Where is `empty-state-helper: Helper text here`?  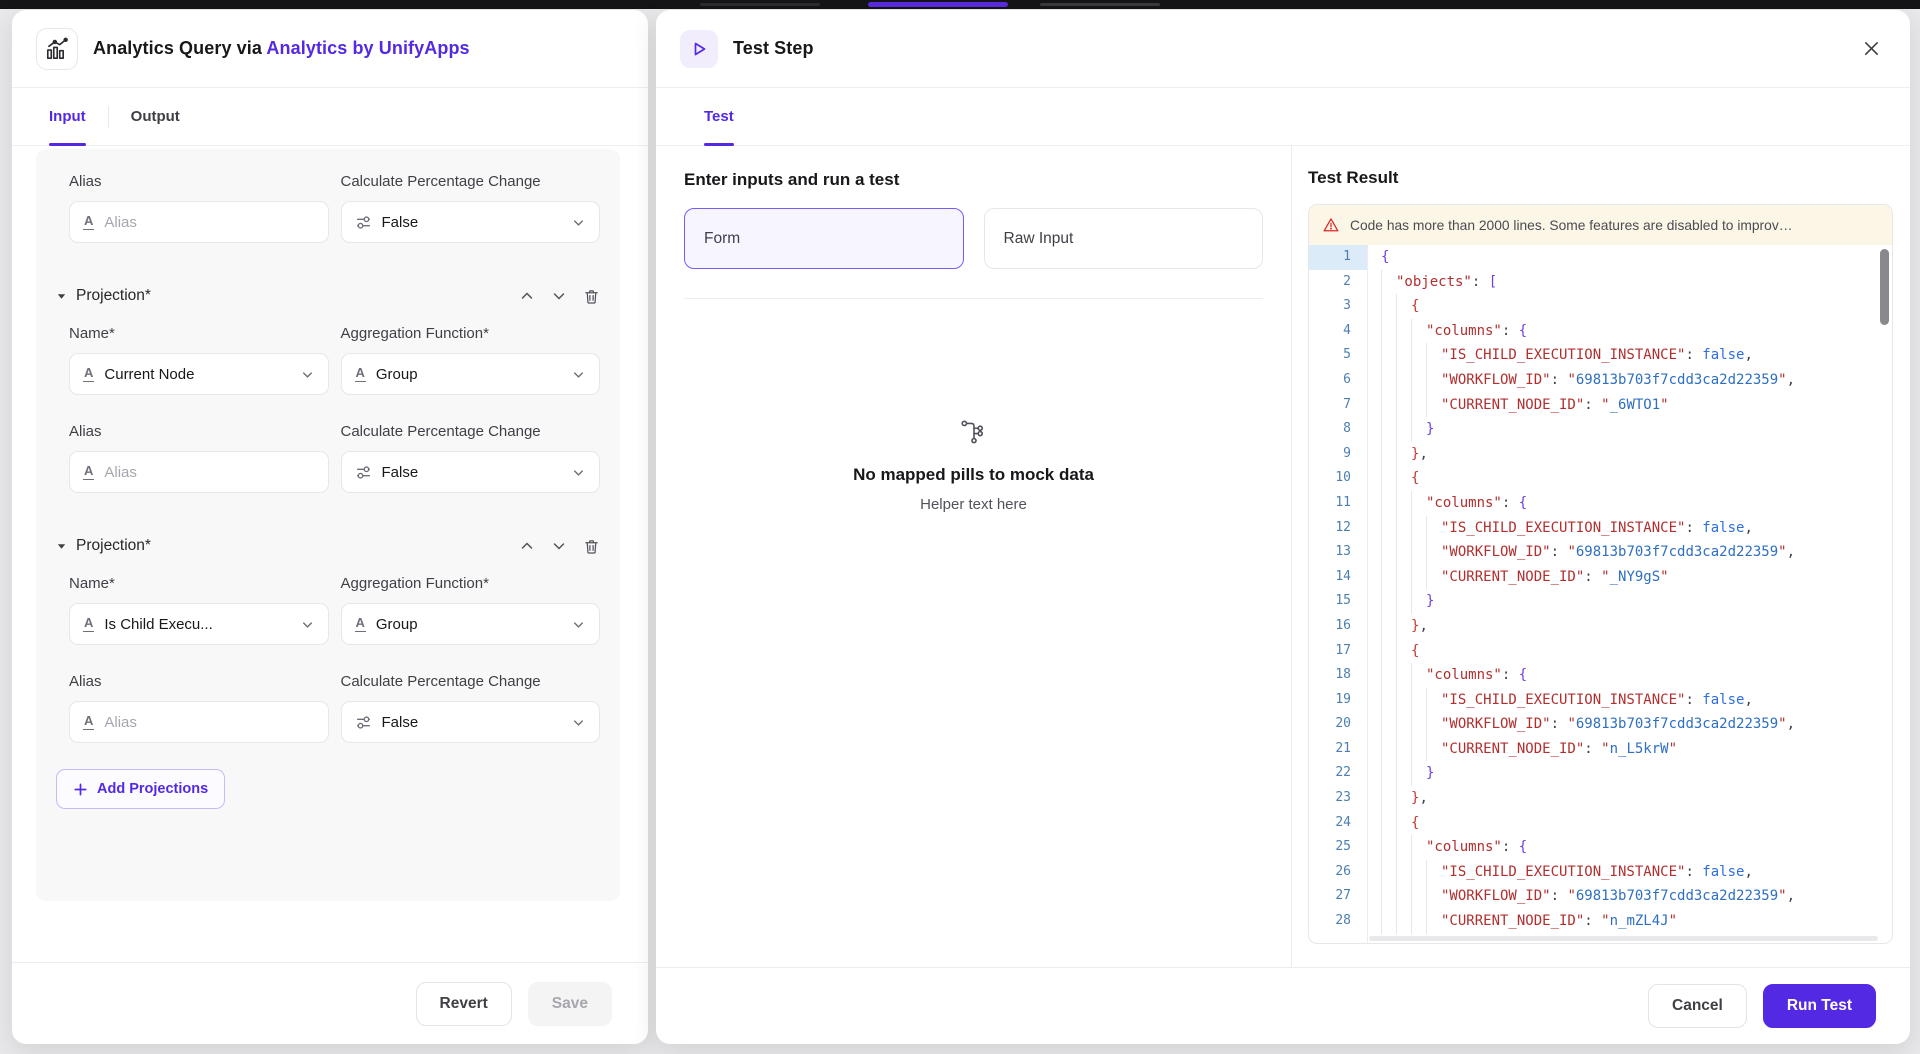
empty-state-helper: Helper text here is located at coordinates (973, 504).